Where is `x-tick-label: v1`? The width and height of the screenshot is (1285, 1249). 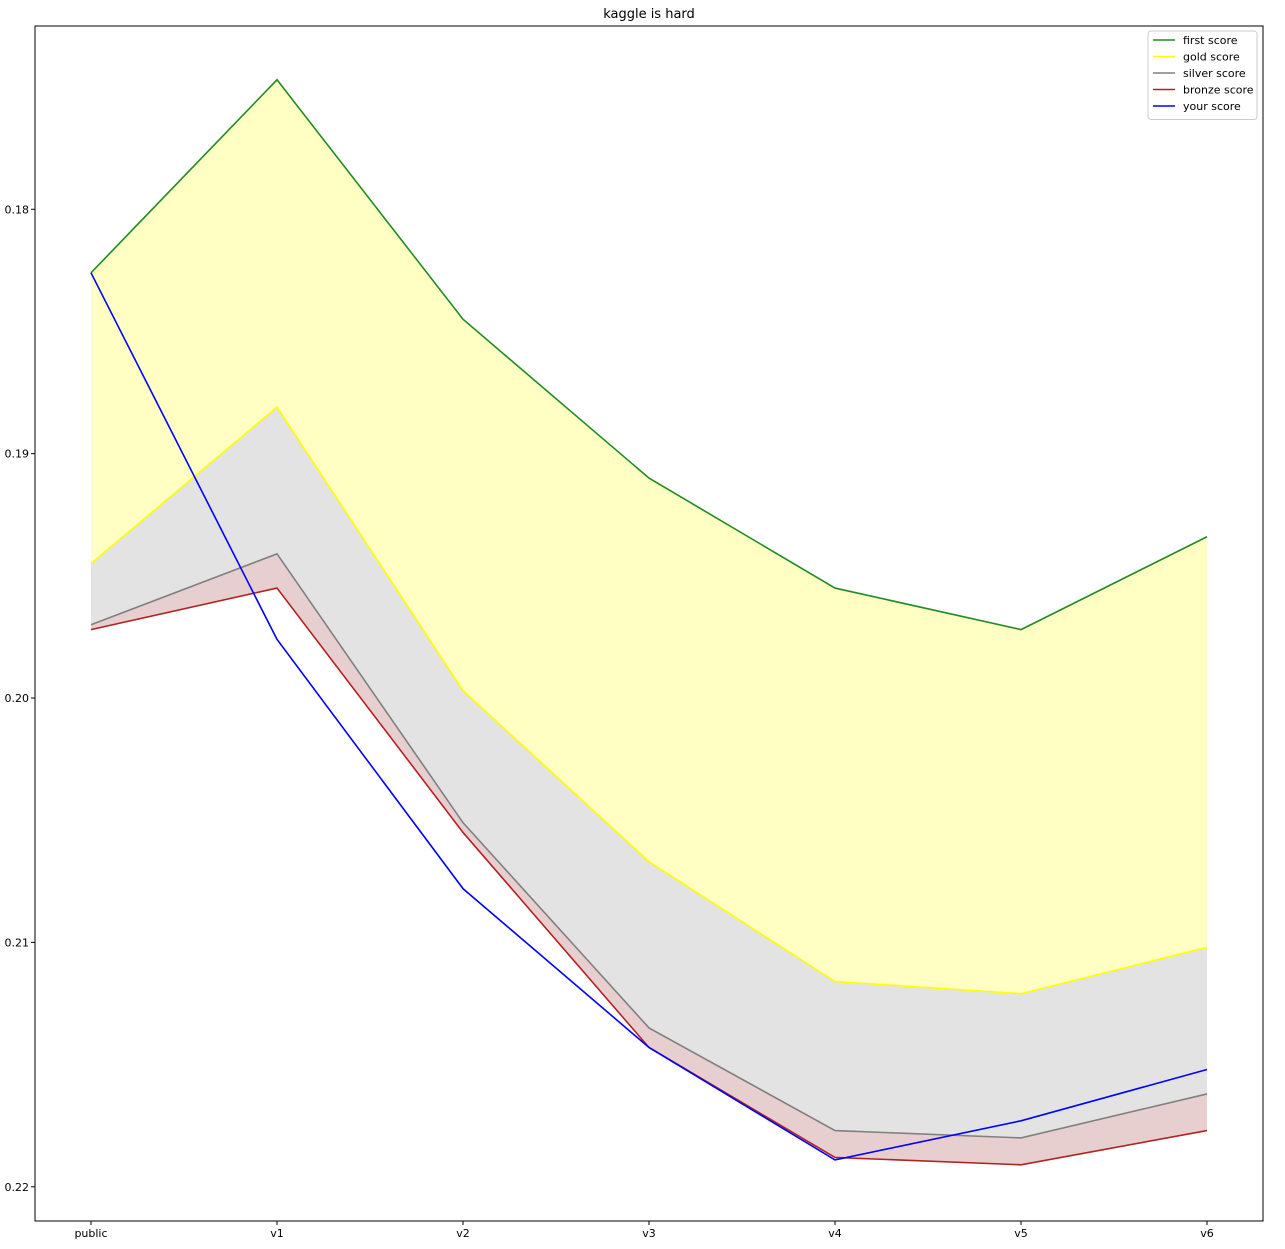 x-tick-label: v1 is located at coordinates (277, 1233).